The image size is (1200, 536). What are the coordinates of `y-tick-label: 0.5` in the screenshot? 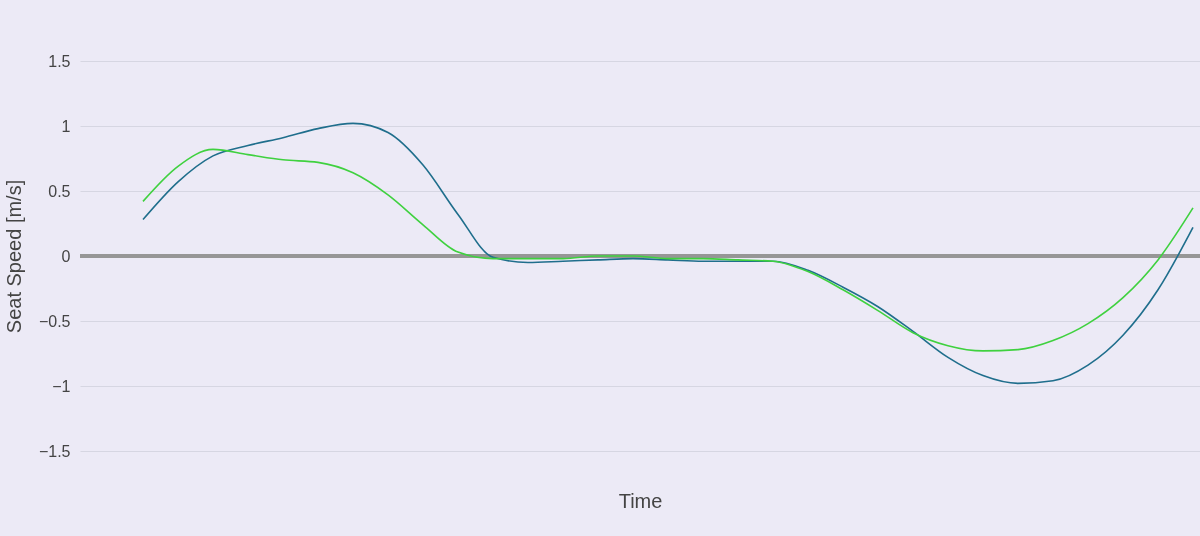 It's located at (59, 191).